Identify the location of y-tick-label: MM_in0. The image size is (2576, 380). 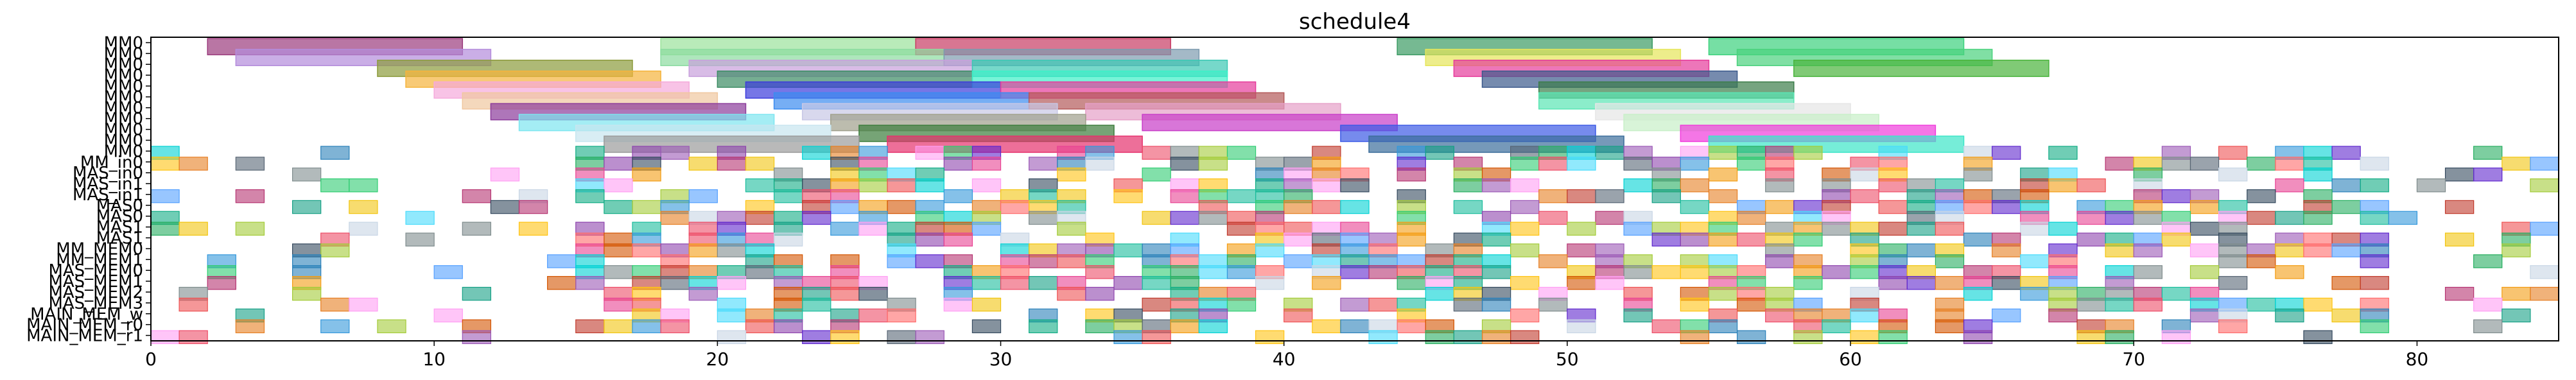
(111, 162).